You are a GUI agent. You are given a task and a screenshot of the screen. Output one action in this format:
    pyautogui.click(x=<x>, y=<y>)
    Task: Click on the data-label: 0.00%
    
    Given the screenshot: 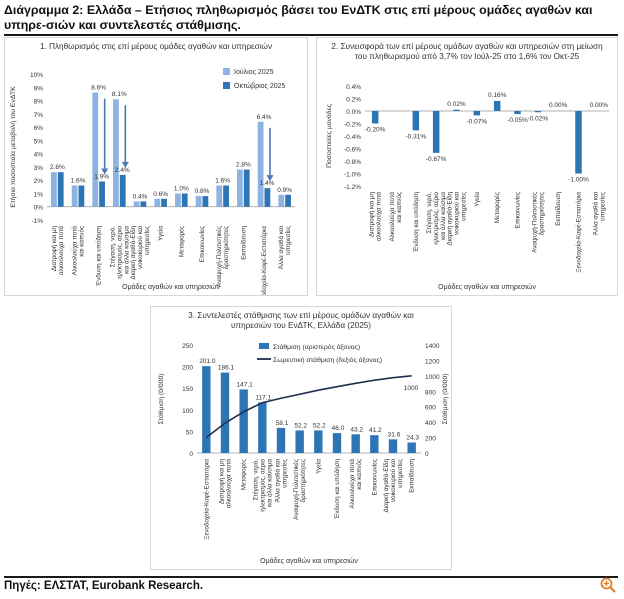 What is the action you would take?
    pyautogui.click(x=558, y=105)
    